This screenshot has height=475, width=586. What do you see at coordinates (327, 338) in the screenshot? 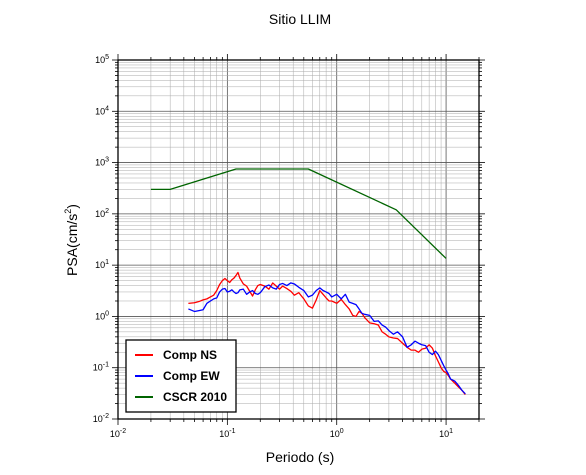
I see `series-line-comp-ew` at bounding box center [327, 338].